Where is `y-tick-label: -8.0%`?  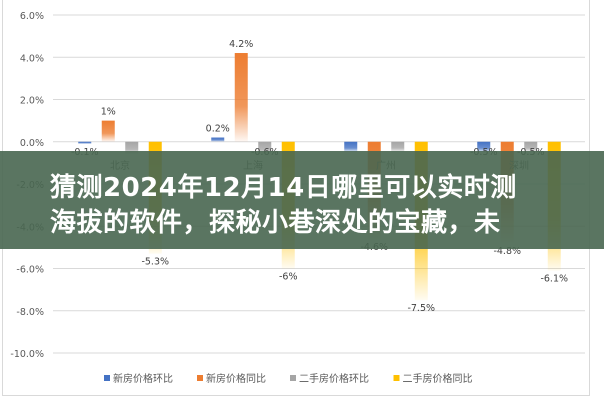 y-tick-label: -8.0% is located at coordinates (30, 312).